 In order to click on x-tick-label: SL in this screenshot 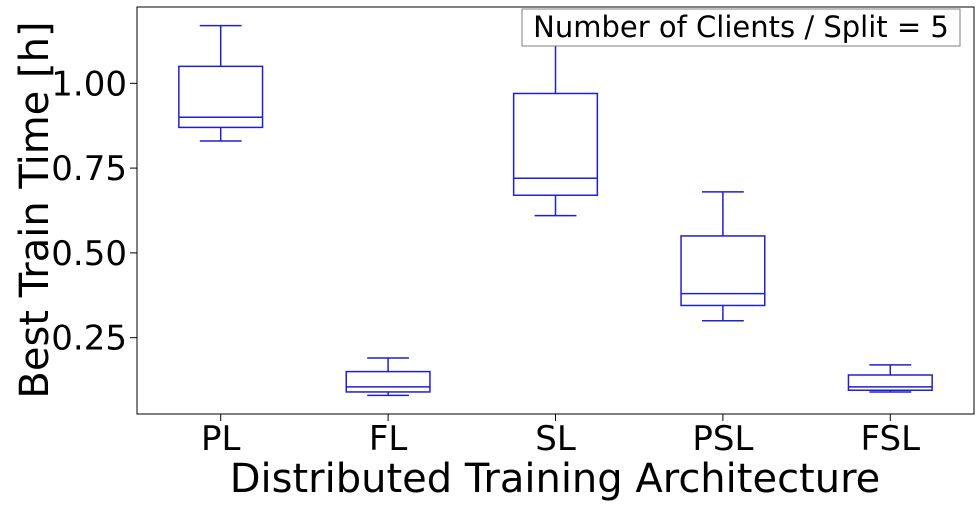, I will do `click(555, 439)`.